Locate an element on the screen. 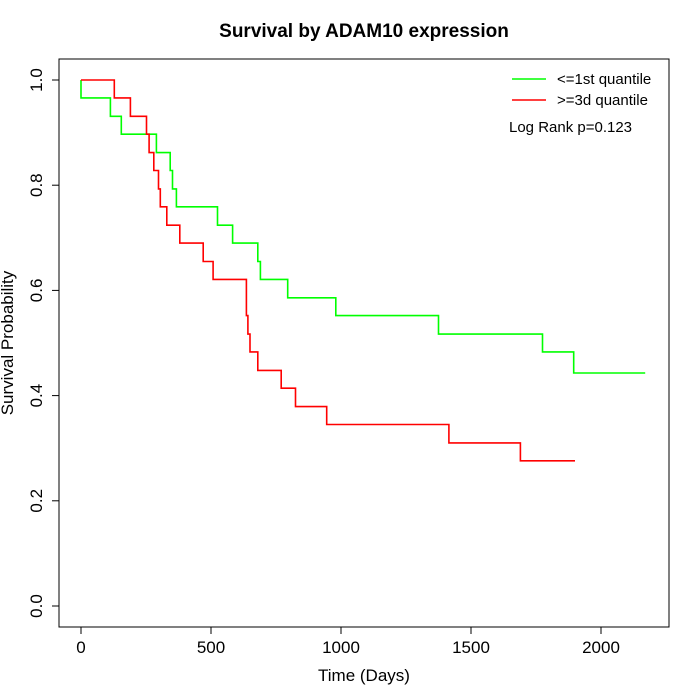  legend-label: >=3d quantile is located at coordinates (602, 100).